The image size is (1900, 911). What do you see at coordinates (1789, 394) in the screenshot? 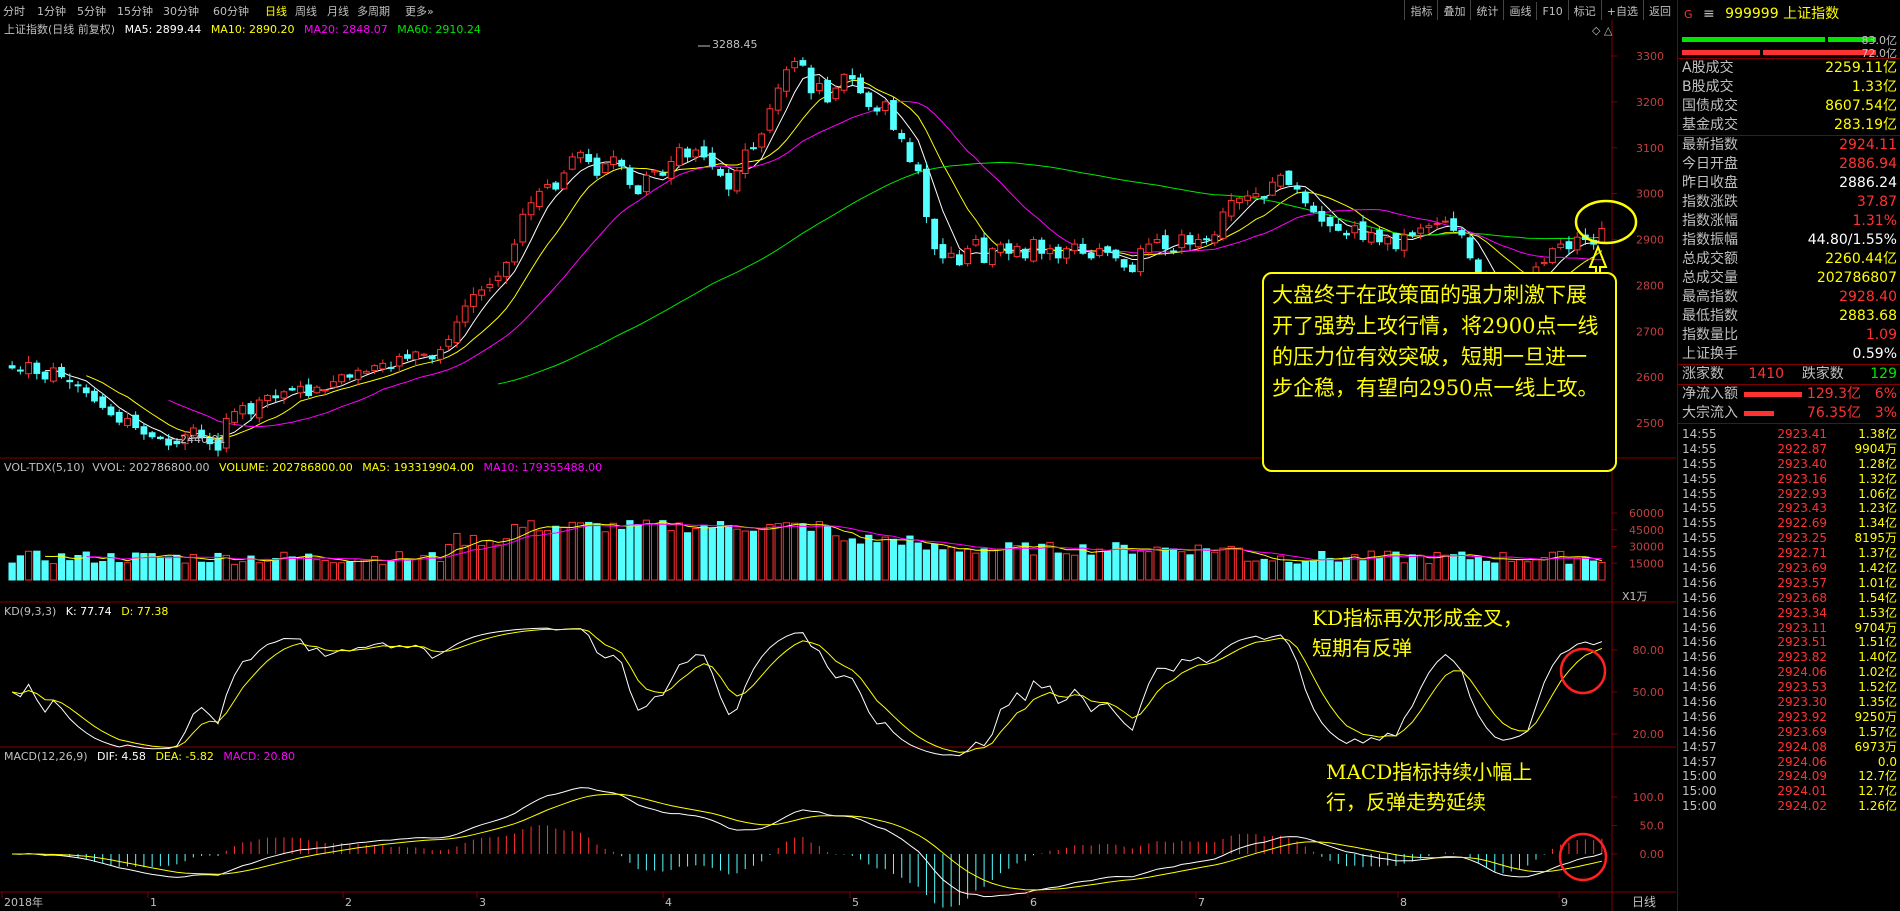
I see `inflow-row: 净流入额 129.3亿 6%` at bounding box center [1789, 394].